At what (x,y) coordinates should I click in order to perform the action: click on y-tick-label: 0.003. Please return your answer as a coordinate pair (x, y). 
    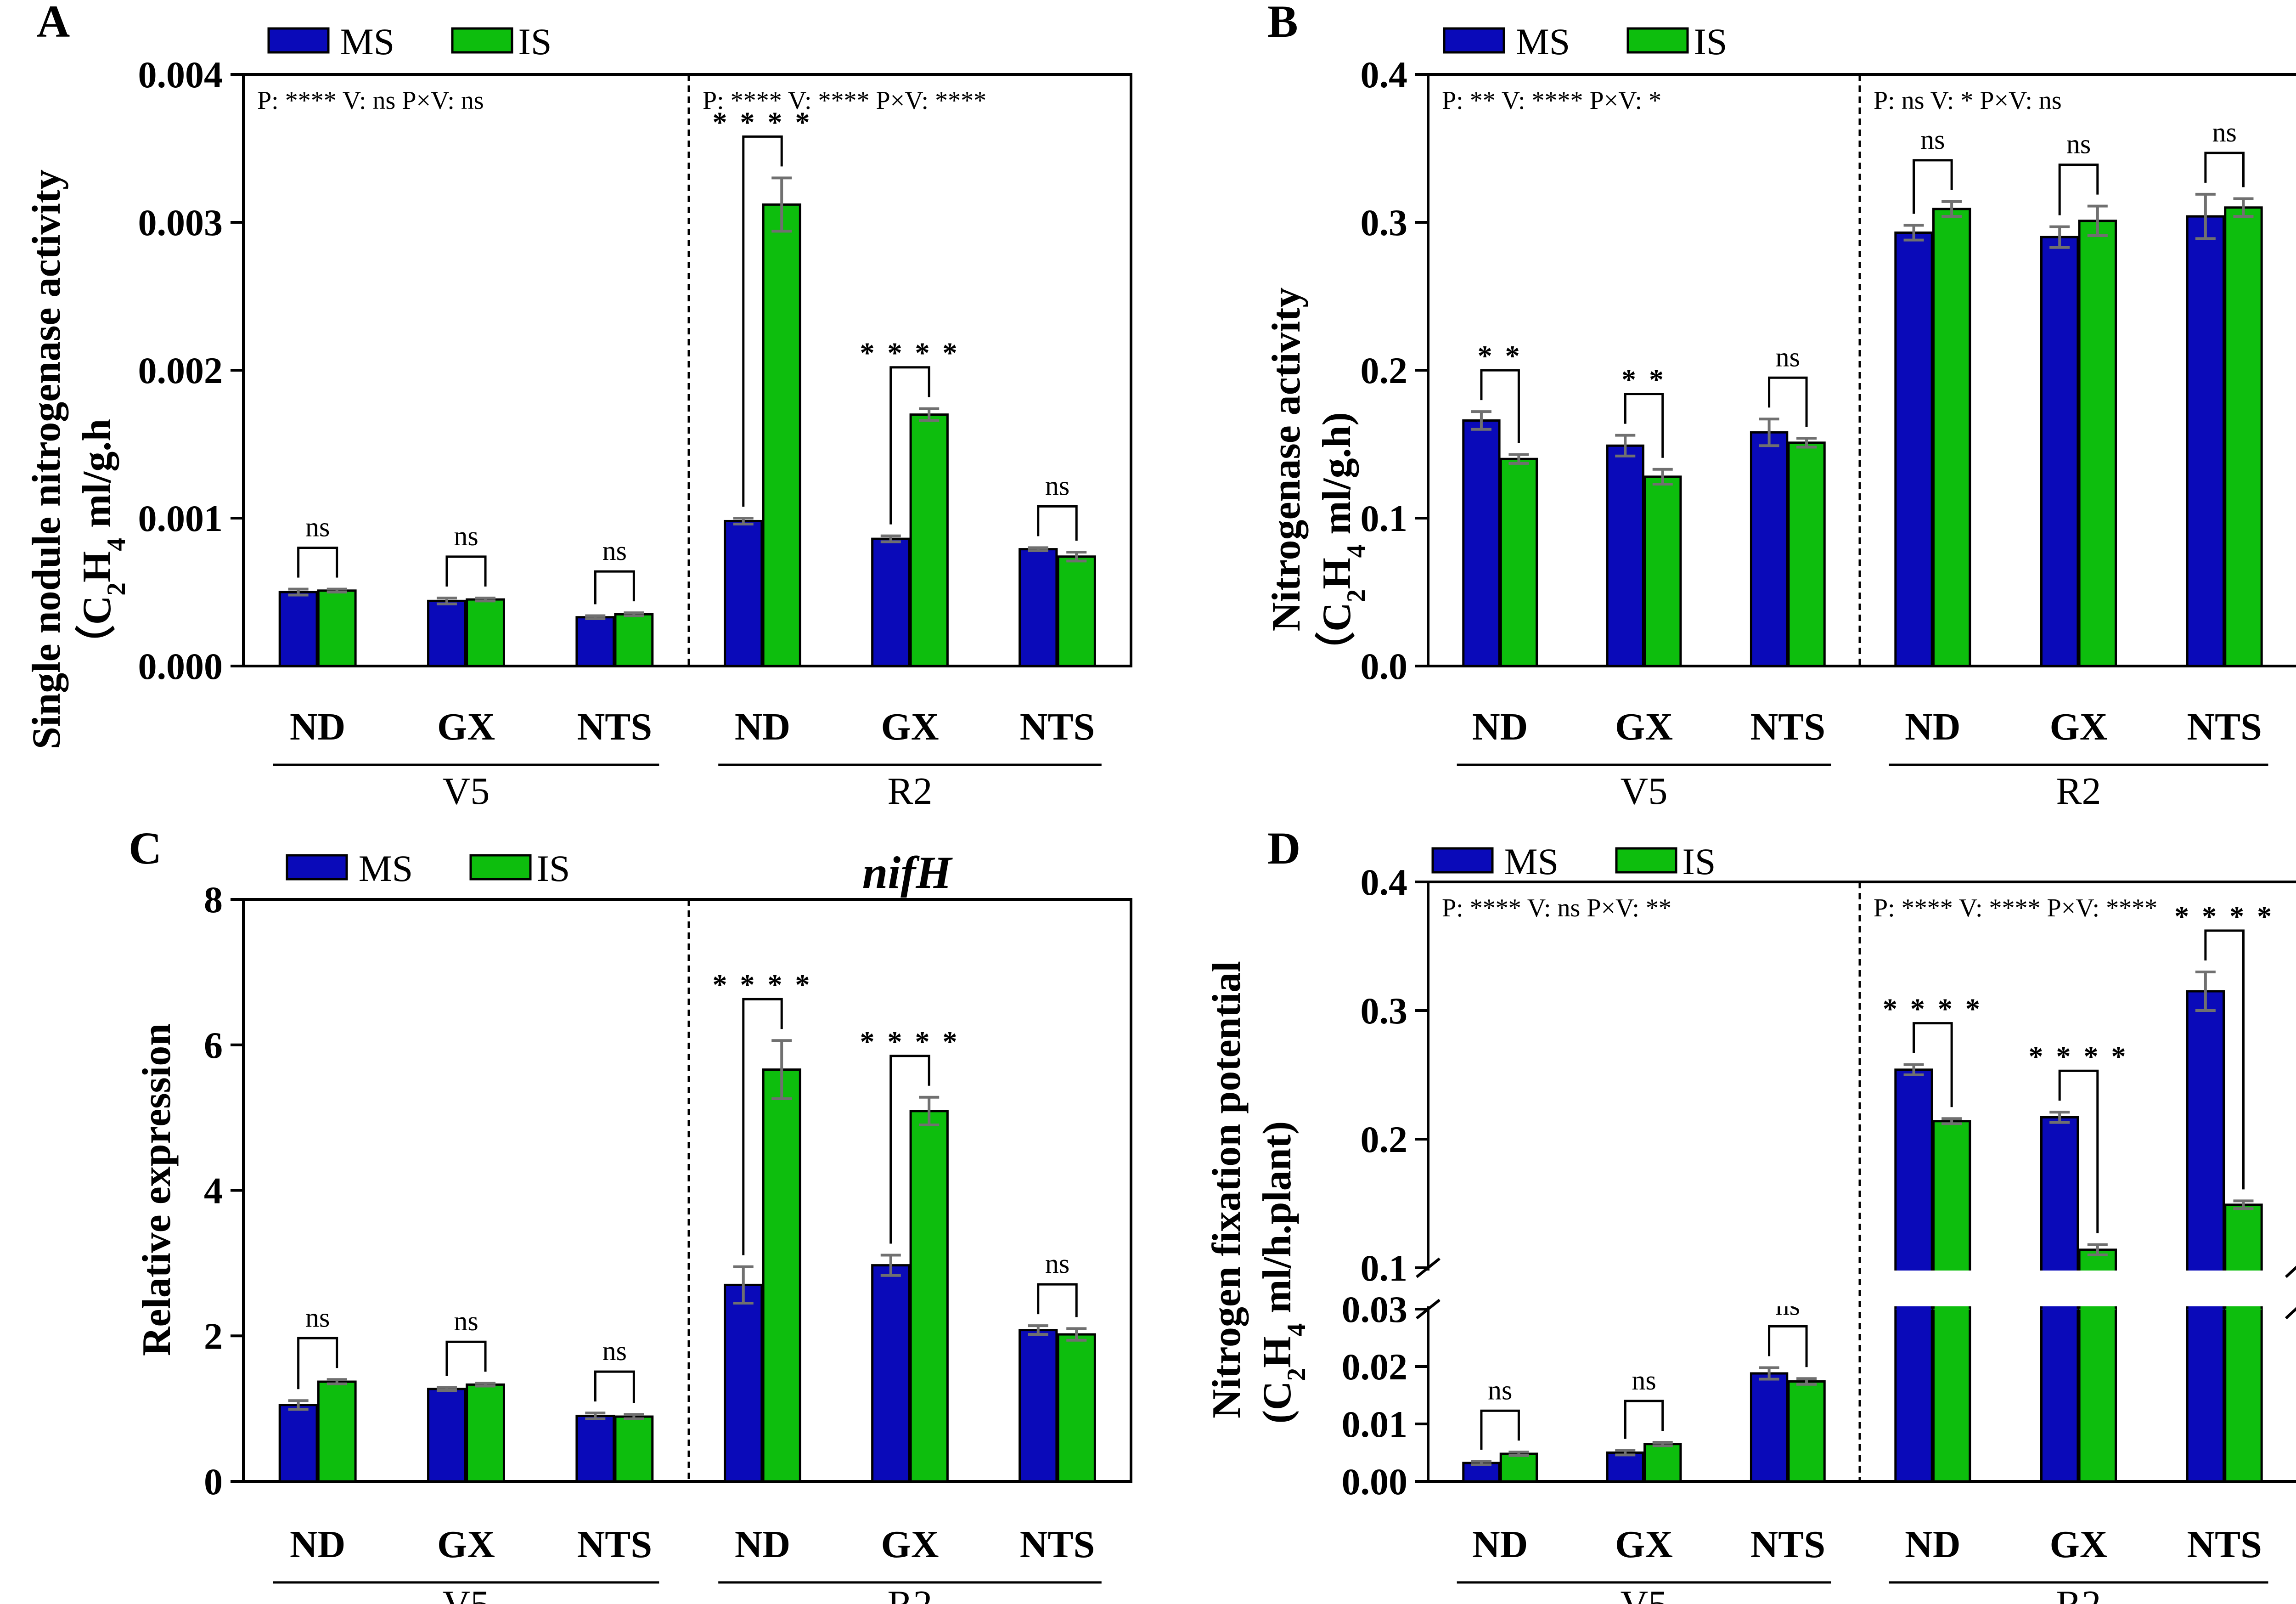
    Looking at the image, I should click on (180, 222).